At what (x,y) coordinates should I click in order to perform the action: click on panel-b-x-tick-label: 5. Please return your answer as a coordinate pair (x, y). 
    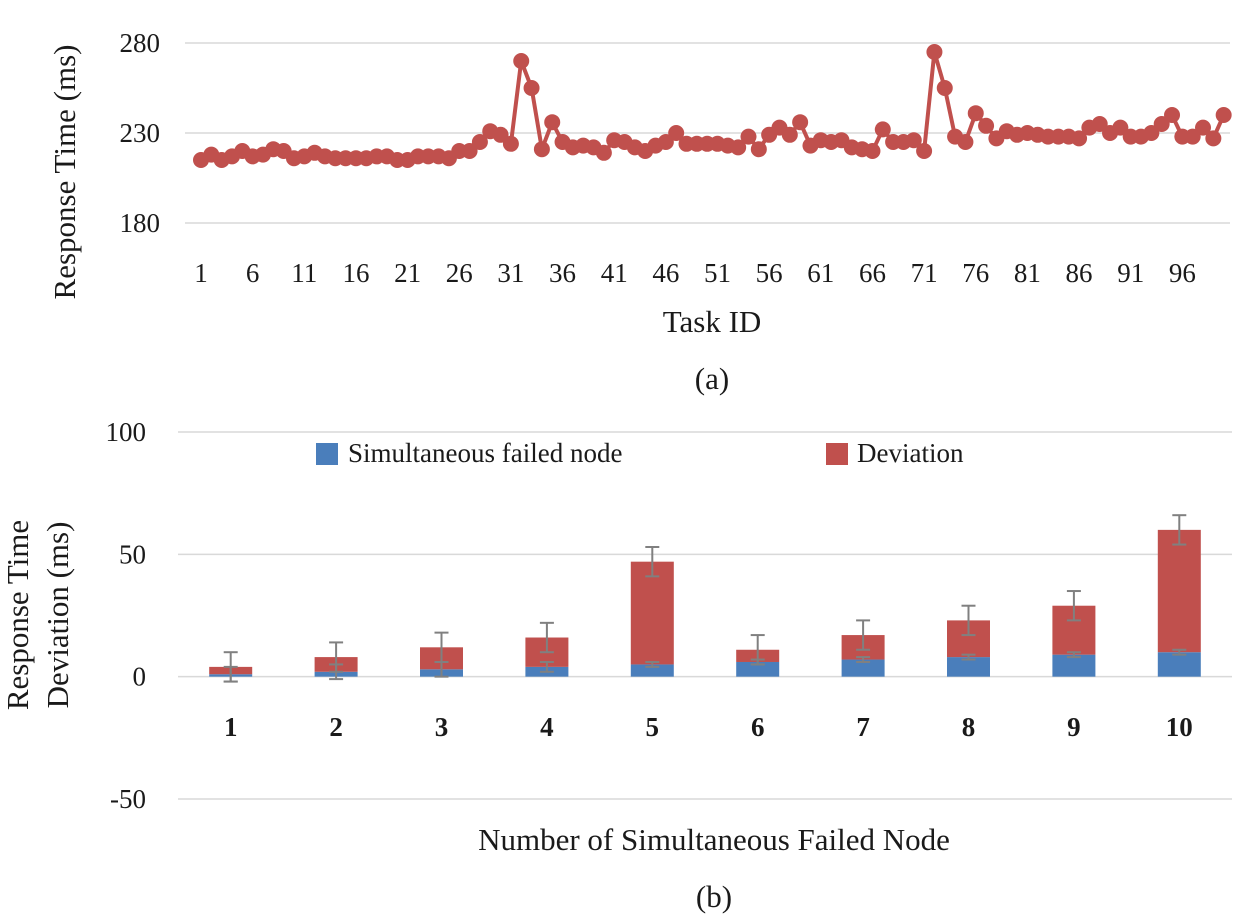
    Looking at the image, I should click on (653, 727).